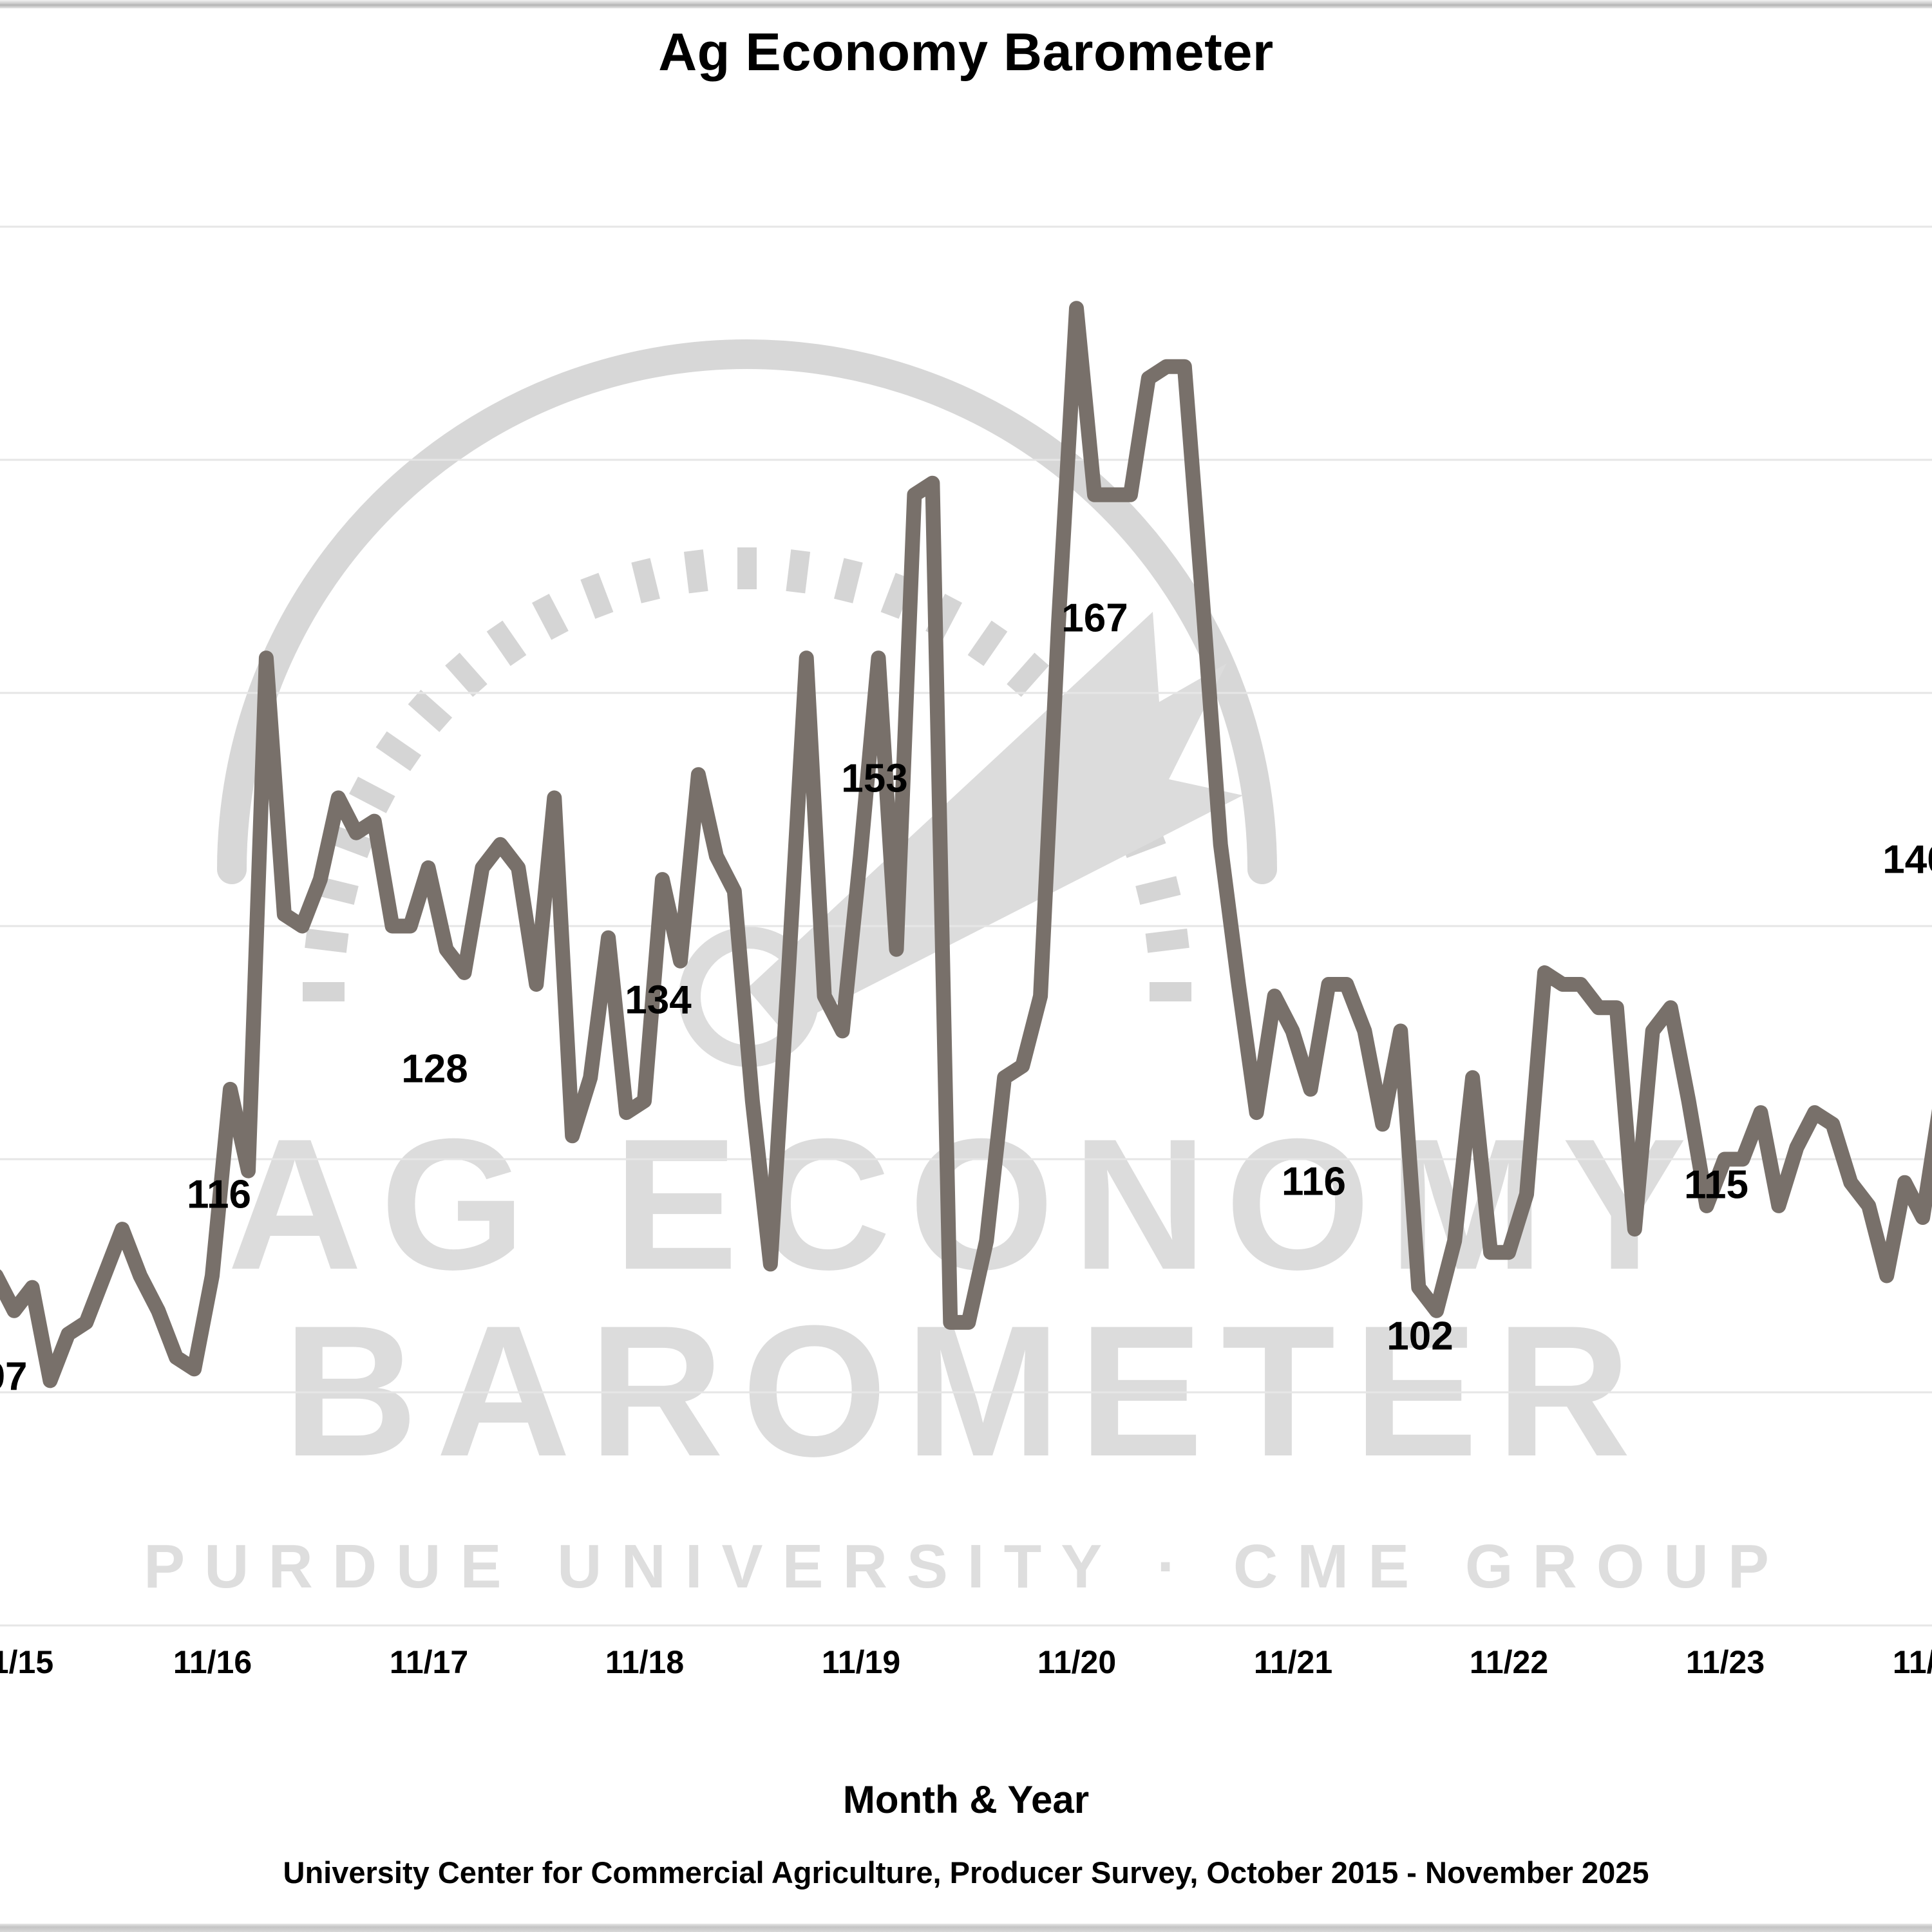 Image resolution: width=1932 pixels, height=1932 pixels. Describe the element at coordinates (1077, 1662) in the screenshot. I see `x-axis-tick-11-20: 11/20` at that location.